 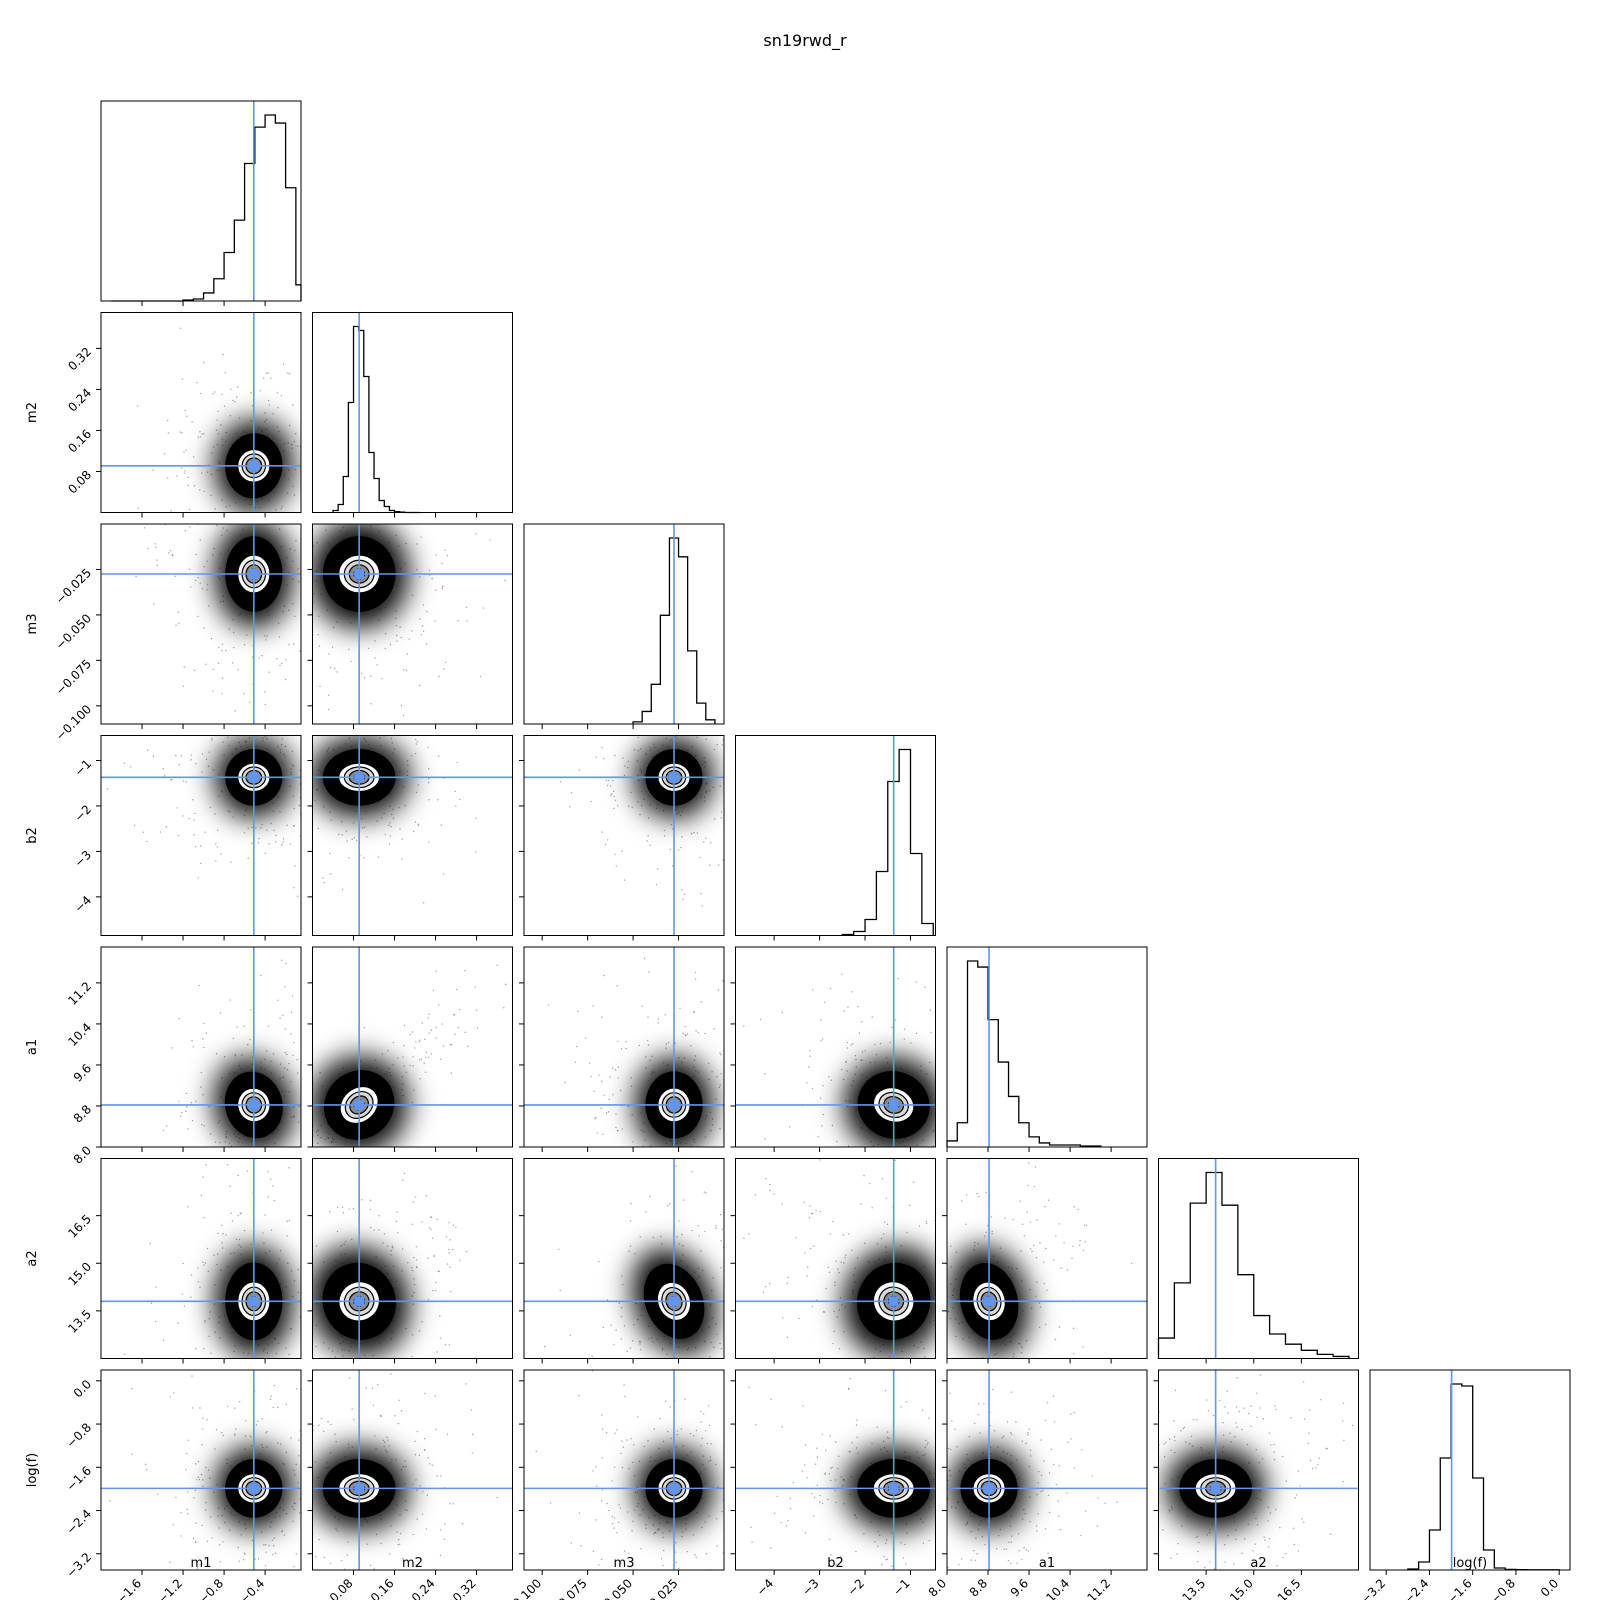 I want to click on y-tick-label: 0.16, so click(x=79, y=441).